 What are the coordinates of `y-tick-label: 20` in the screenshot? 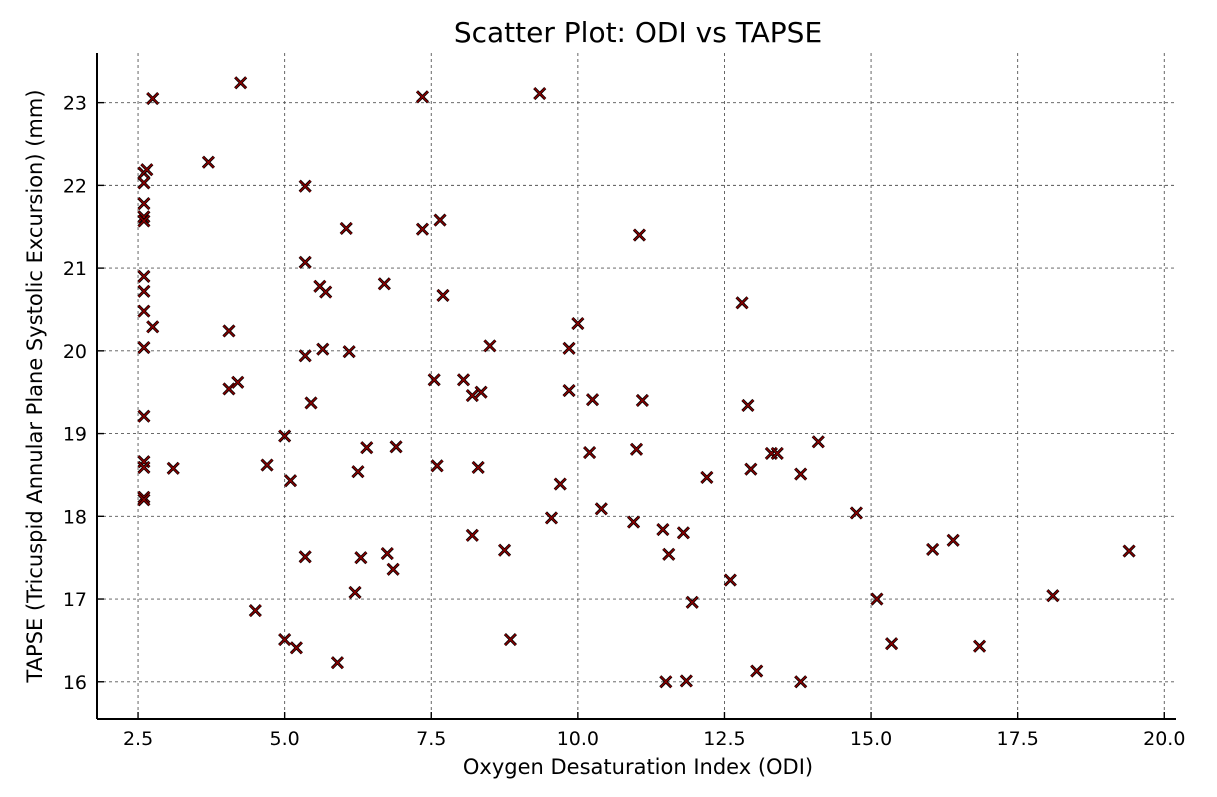 It's located at (75, 352).